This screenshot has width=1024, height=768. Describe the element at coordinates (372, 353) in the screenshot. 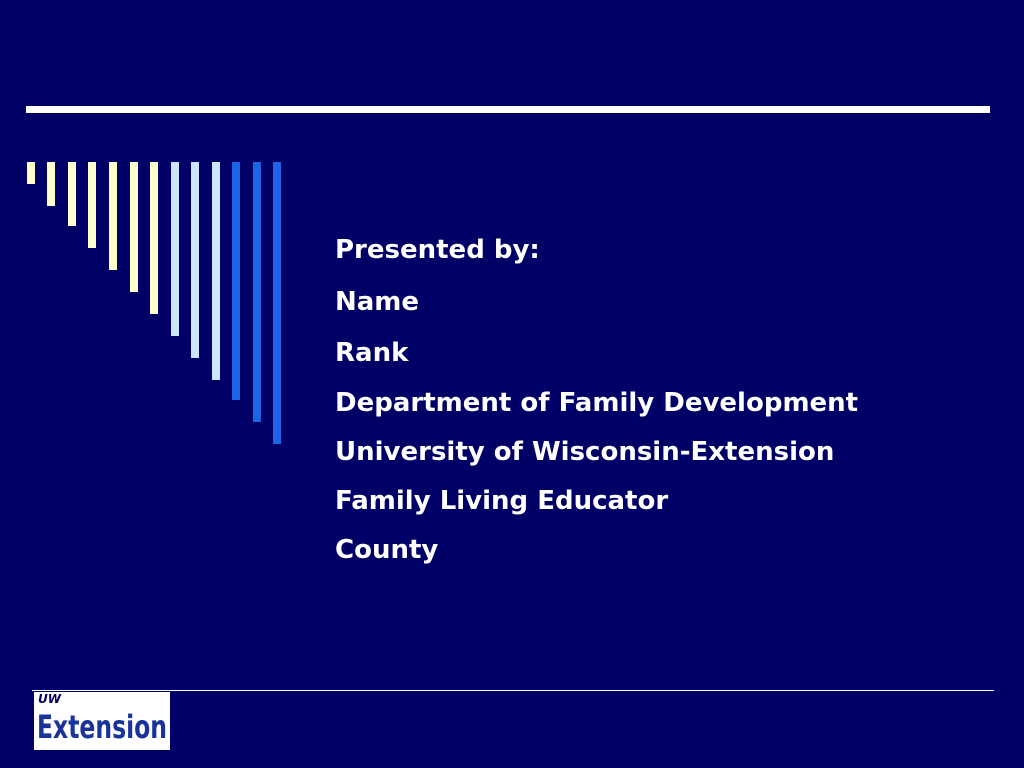

I see `text-line: Rank` at that location.